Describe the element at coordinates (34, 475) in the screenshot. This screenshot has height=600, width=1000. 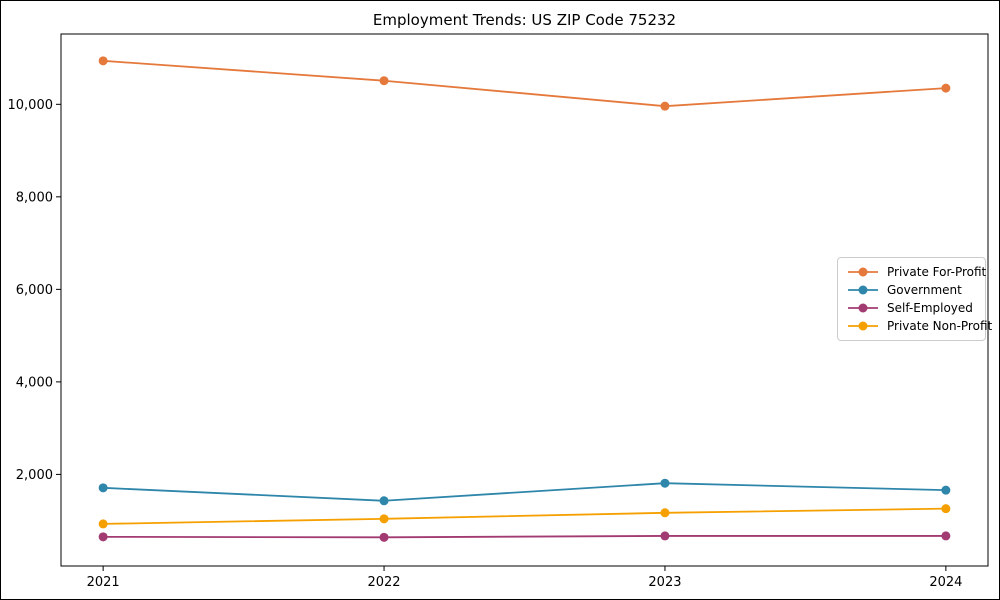
I see `y-tick-label: 2,000` at that location.